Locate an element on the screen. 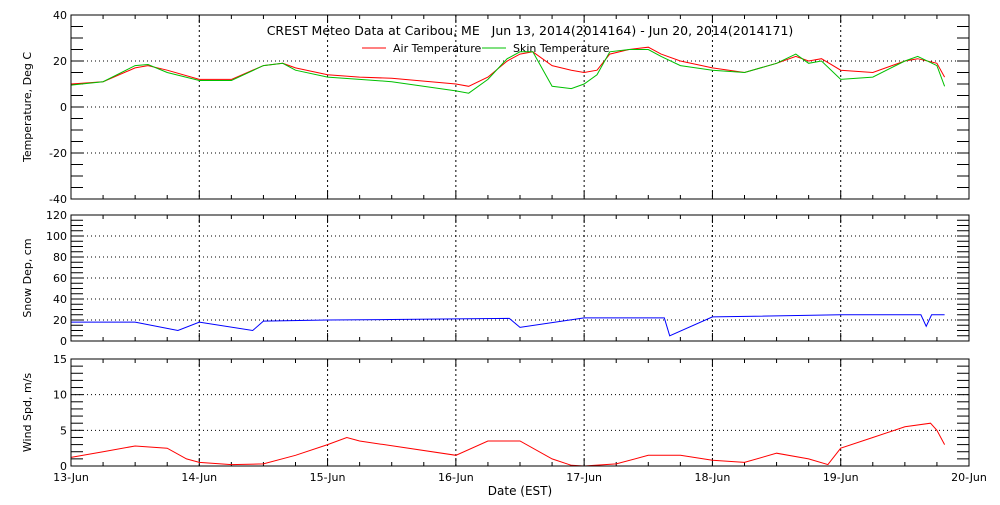  y-tick-label: 15 is located at coordinates (60, 359).